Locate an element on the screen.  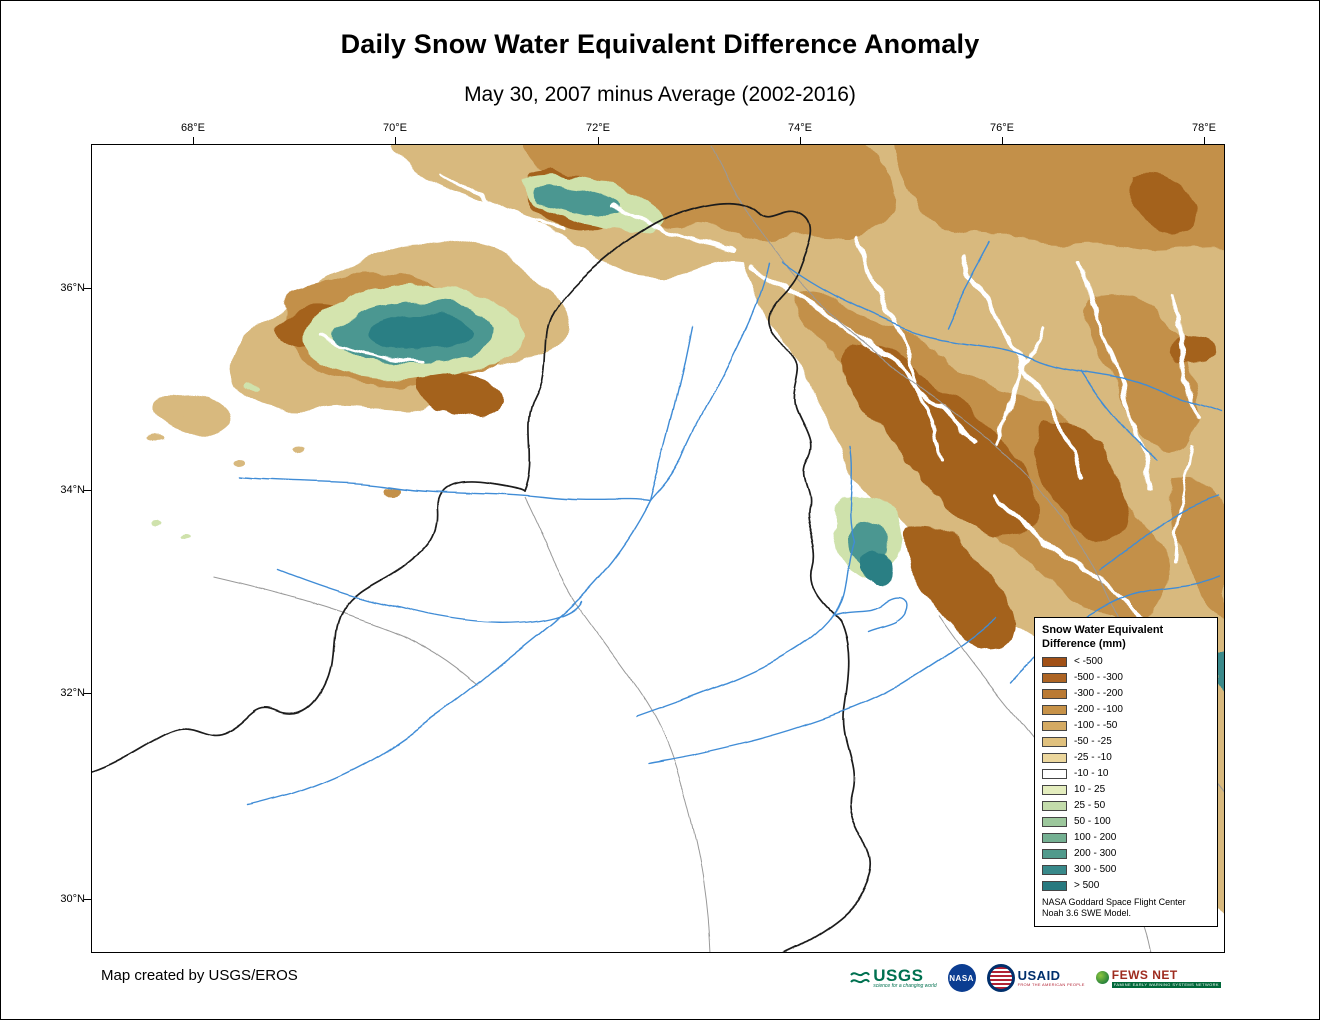
legend-title: Snow Water Equivalent Difference (mm) is located at coordinates (1126, 638).